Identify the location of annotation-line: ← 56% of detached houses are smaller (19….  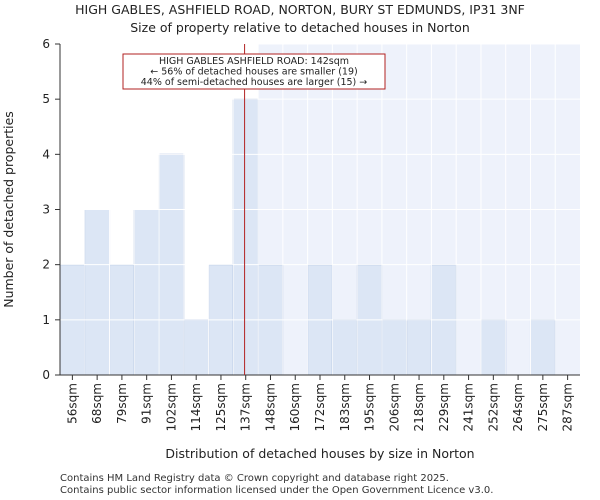
(253, 72).